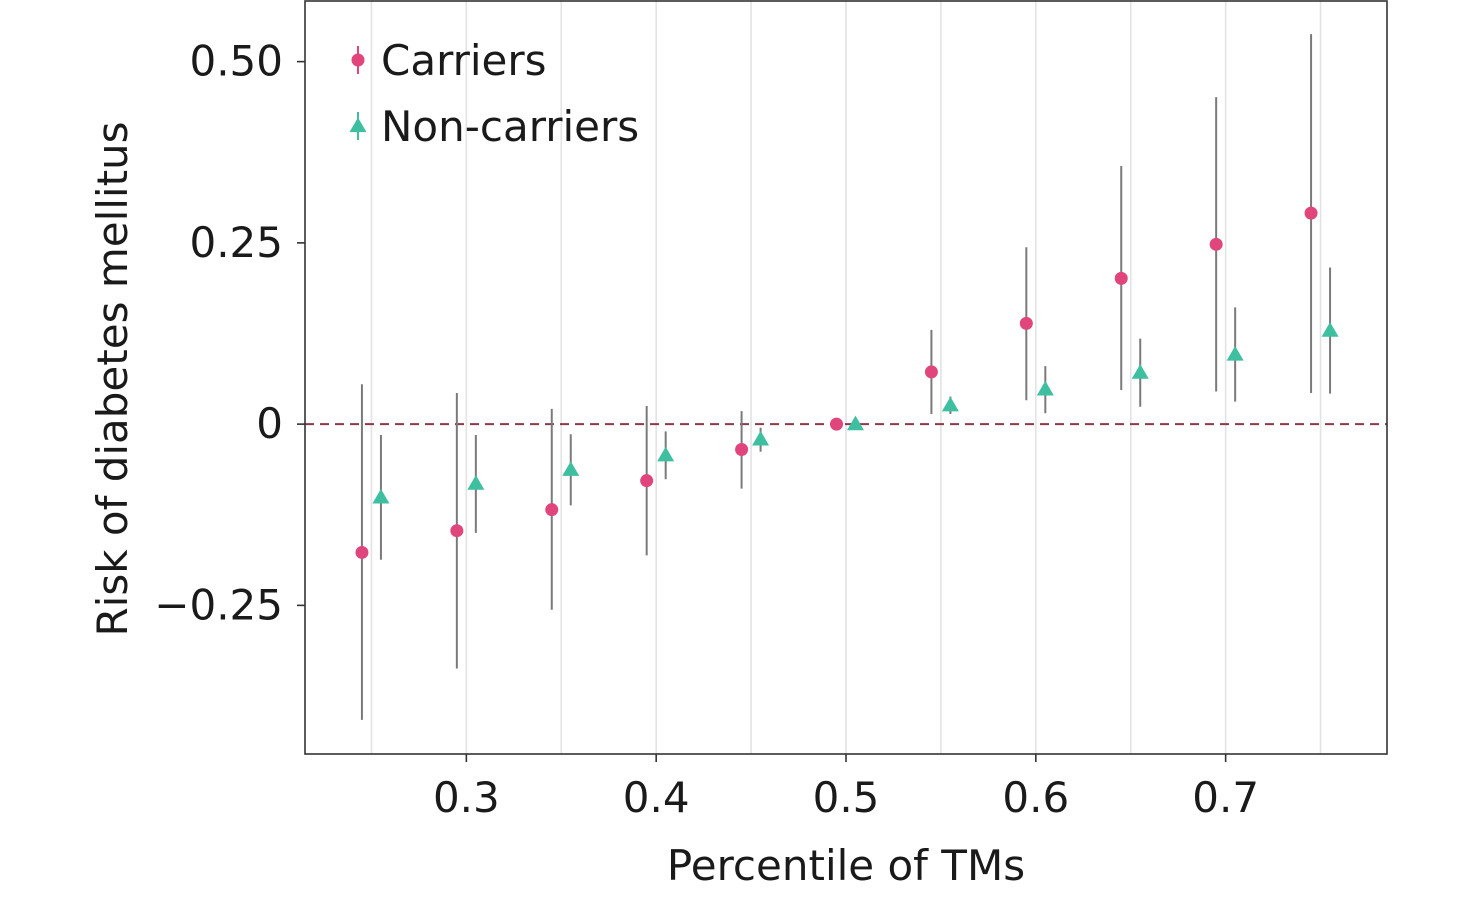  What do you see at coordinates (466, 797) in the screenshot?
I see `x-tick-label: 0.3` at bounding box center [466, 797].